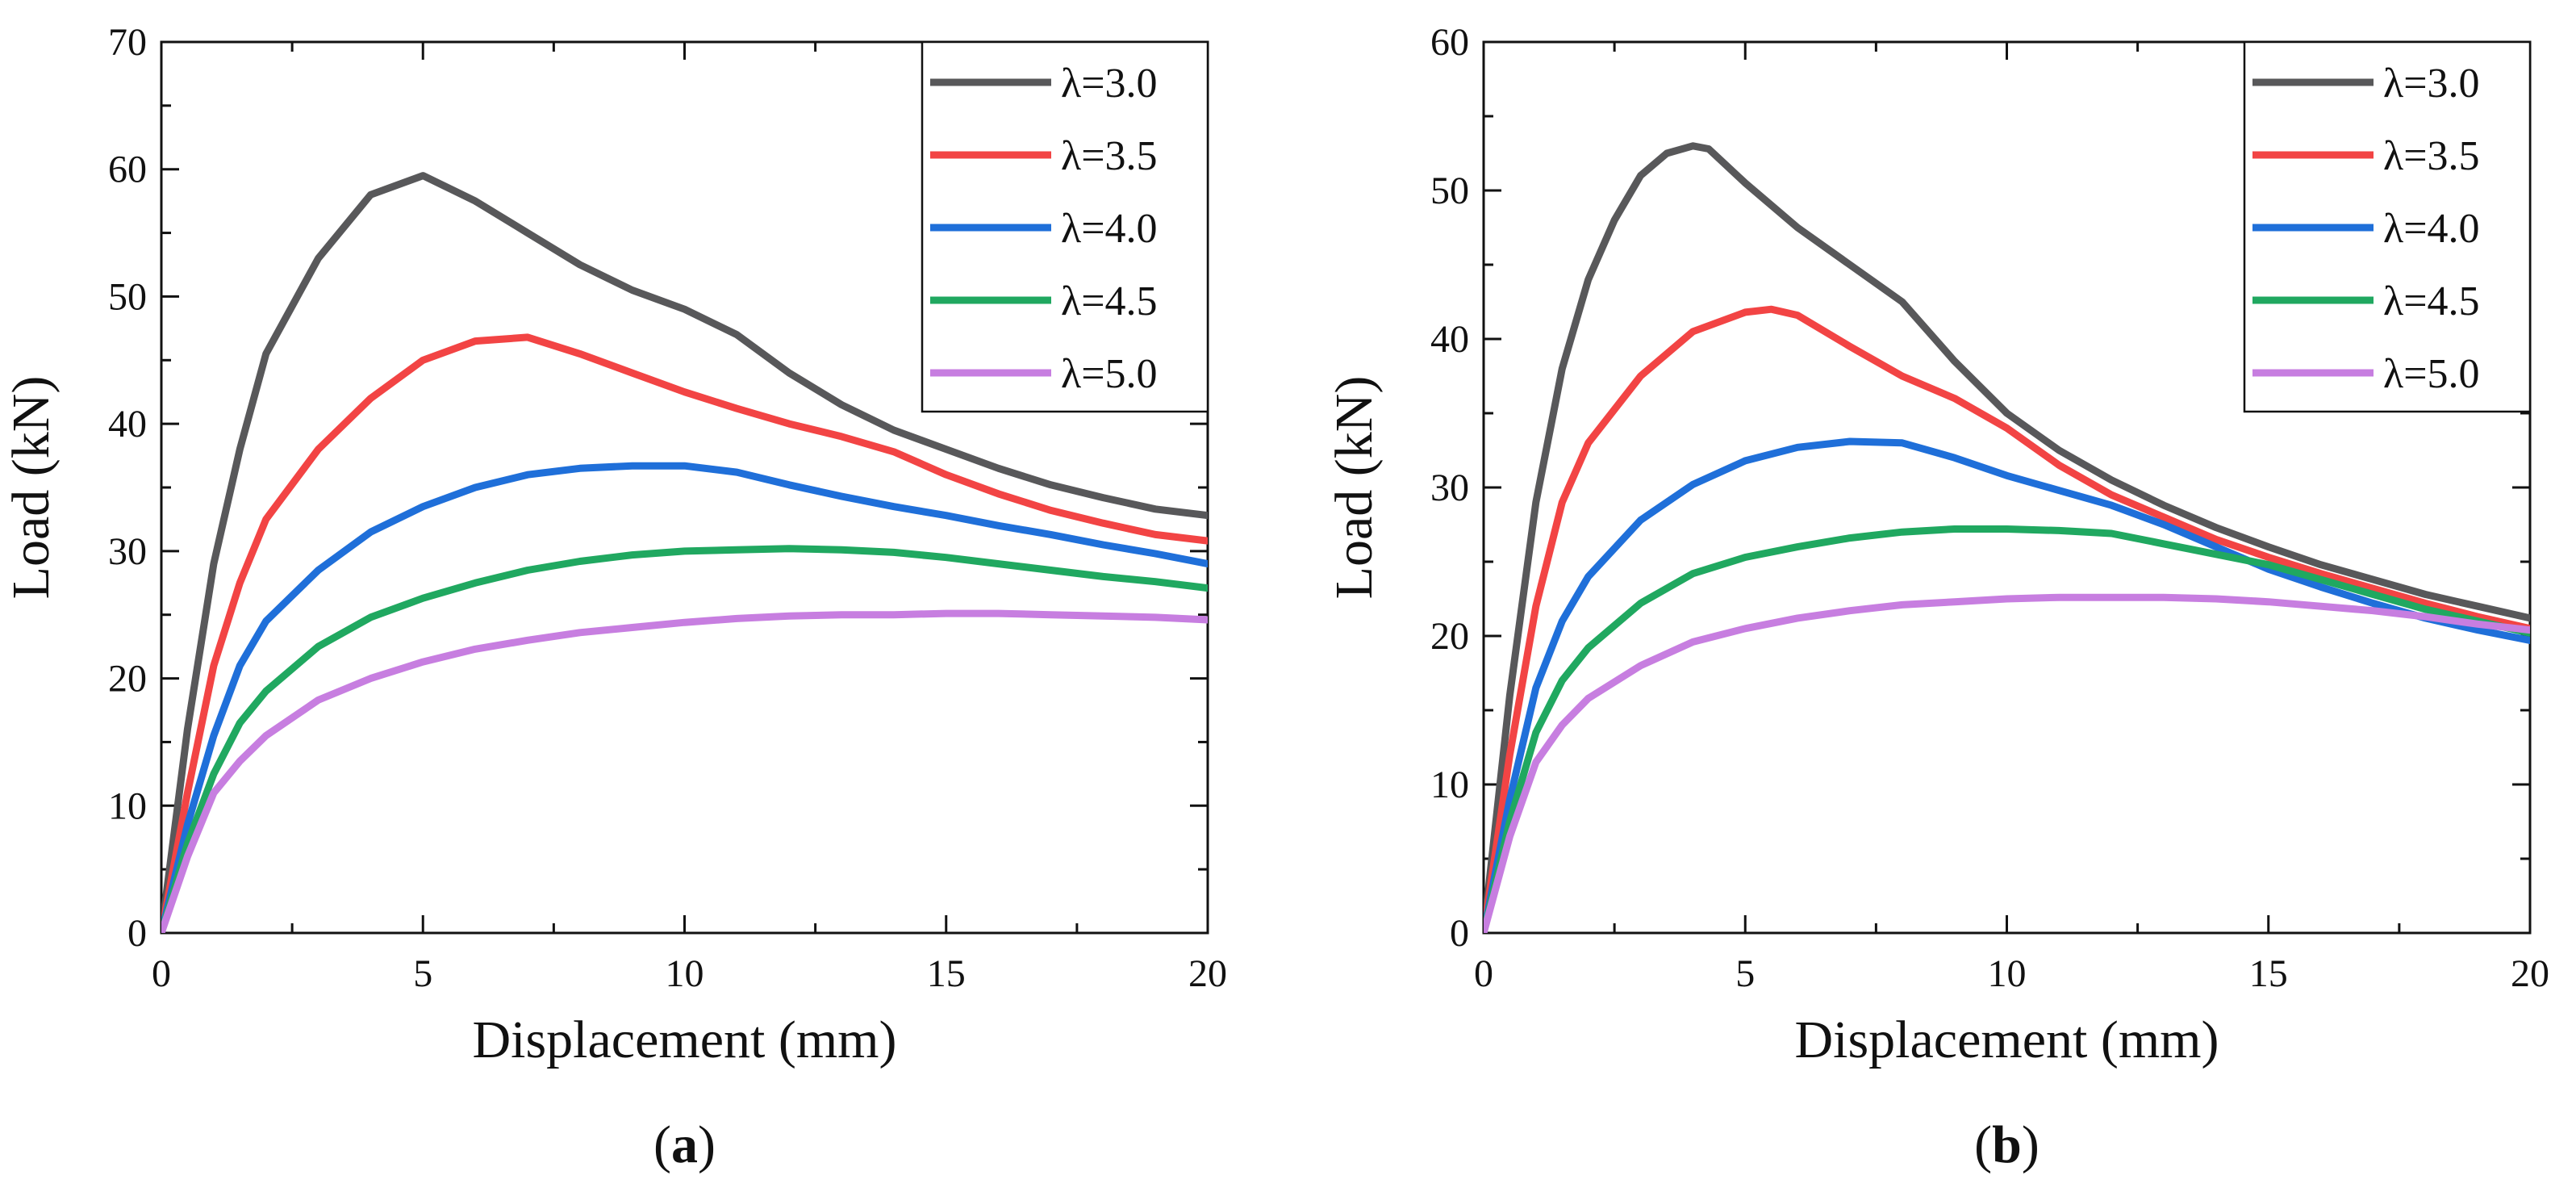 The height and width of the screenshot is (1188, 2576). I want to click on y-tick-label: 70, so click(127, 42).